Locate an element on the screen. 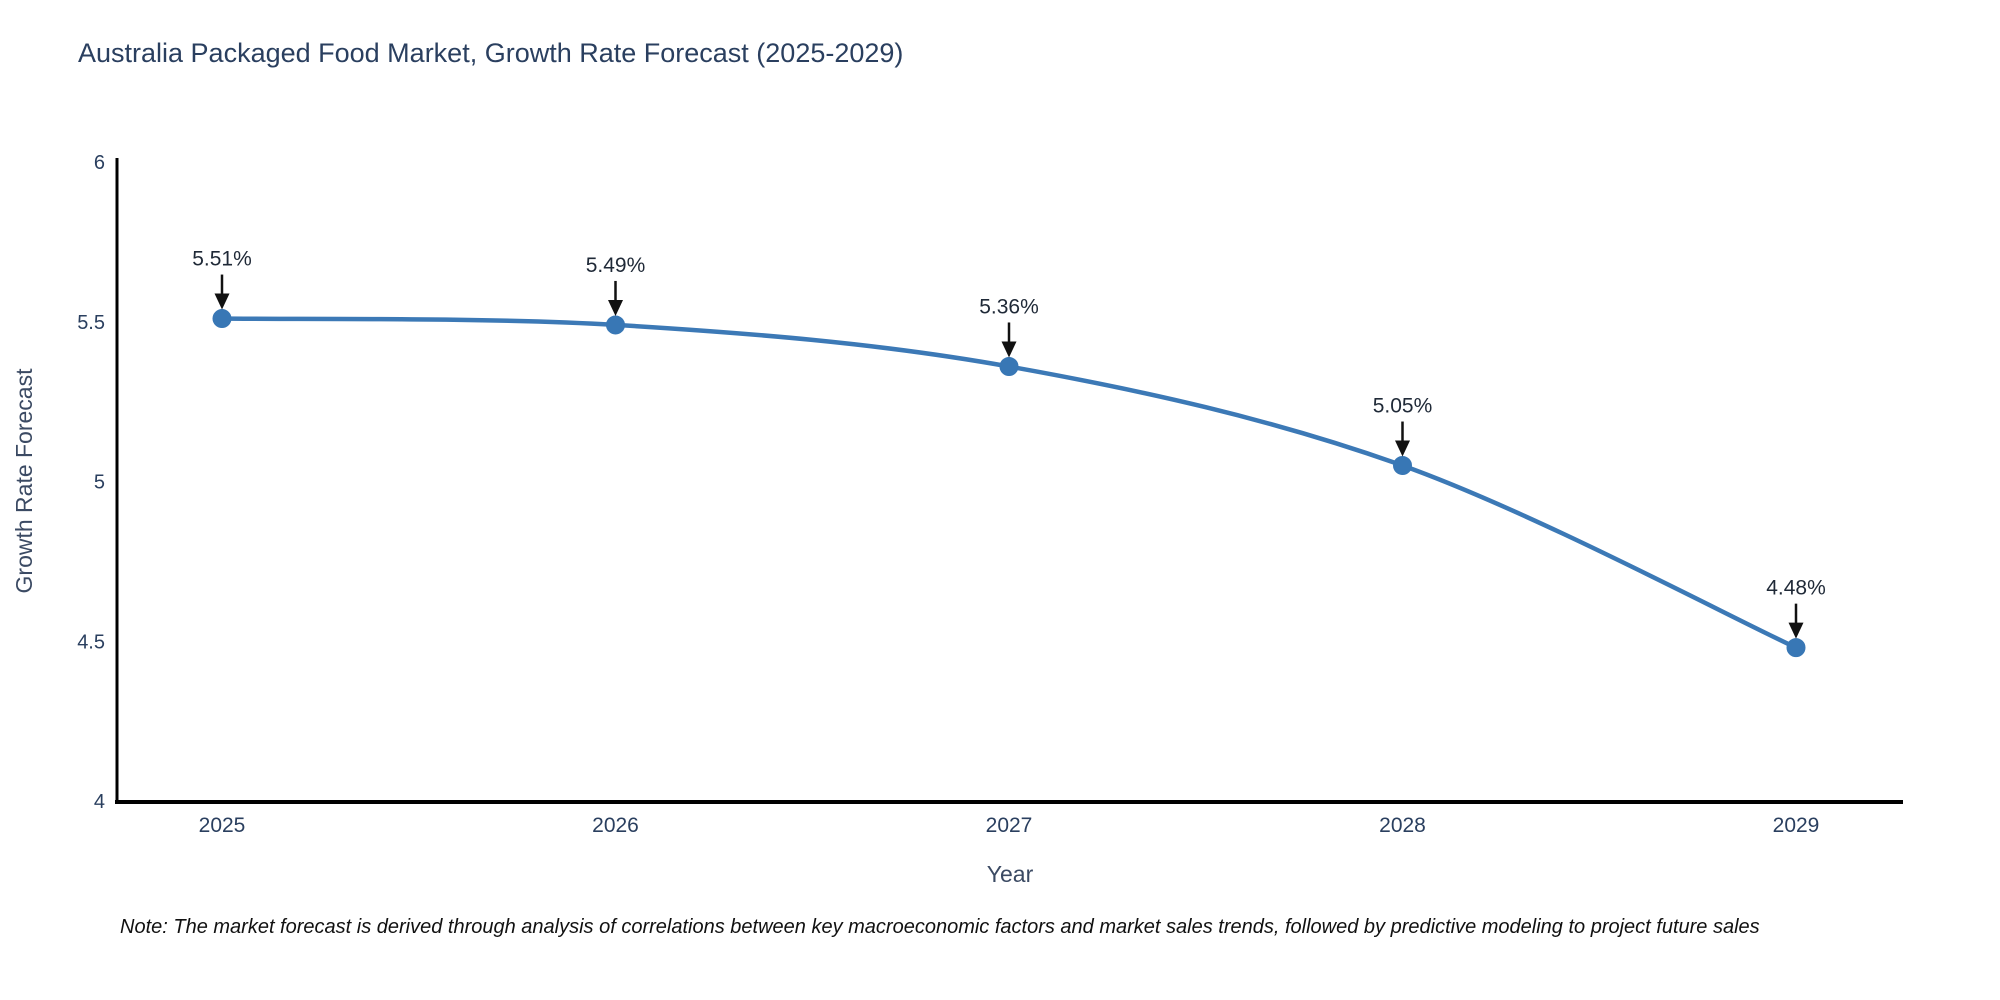 The width and height of the screenshot is (2000, 1000). x-tick-label: 2027 is located at coordinates (1009, 825).